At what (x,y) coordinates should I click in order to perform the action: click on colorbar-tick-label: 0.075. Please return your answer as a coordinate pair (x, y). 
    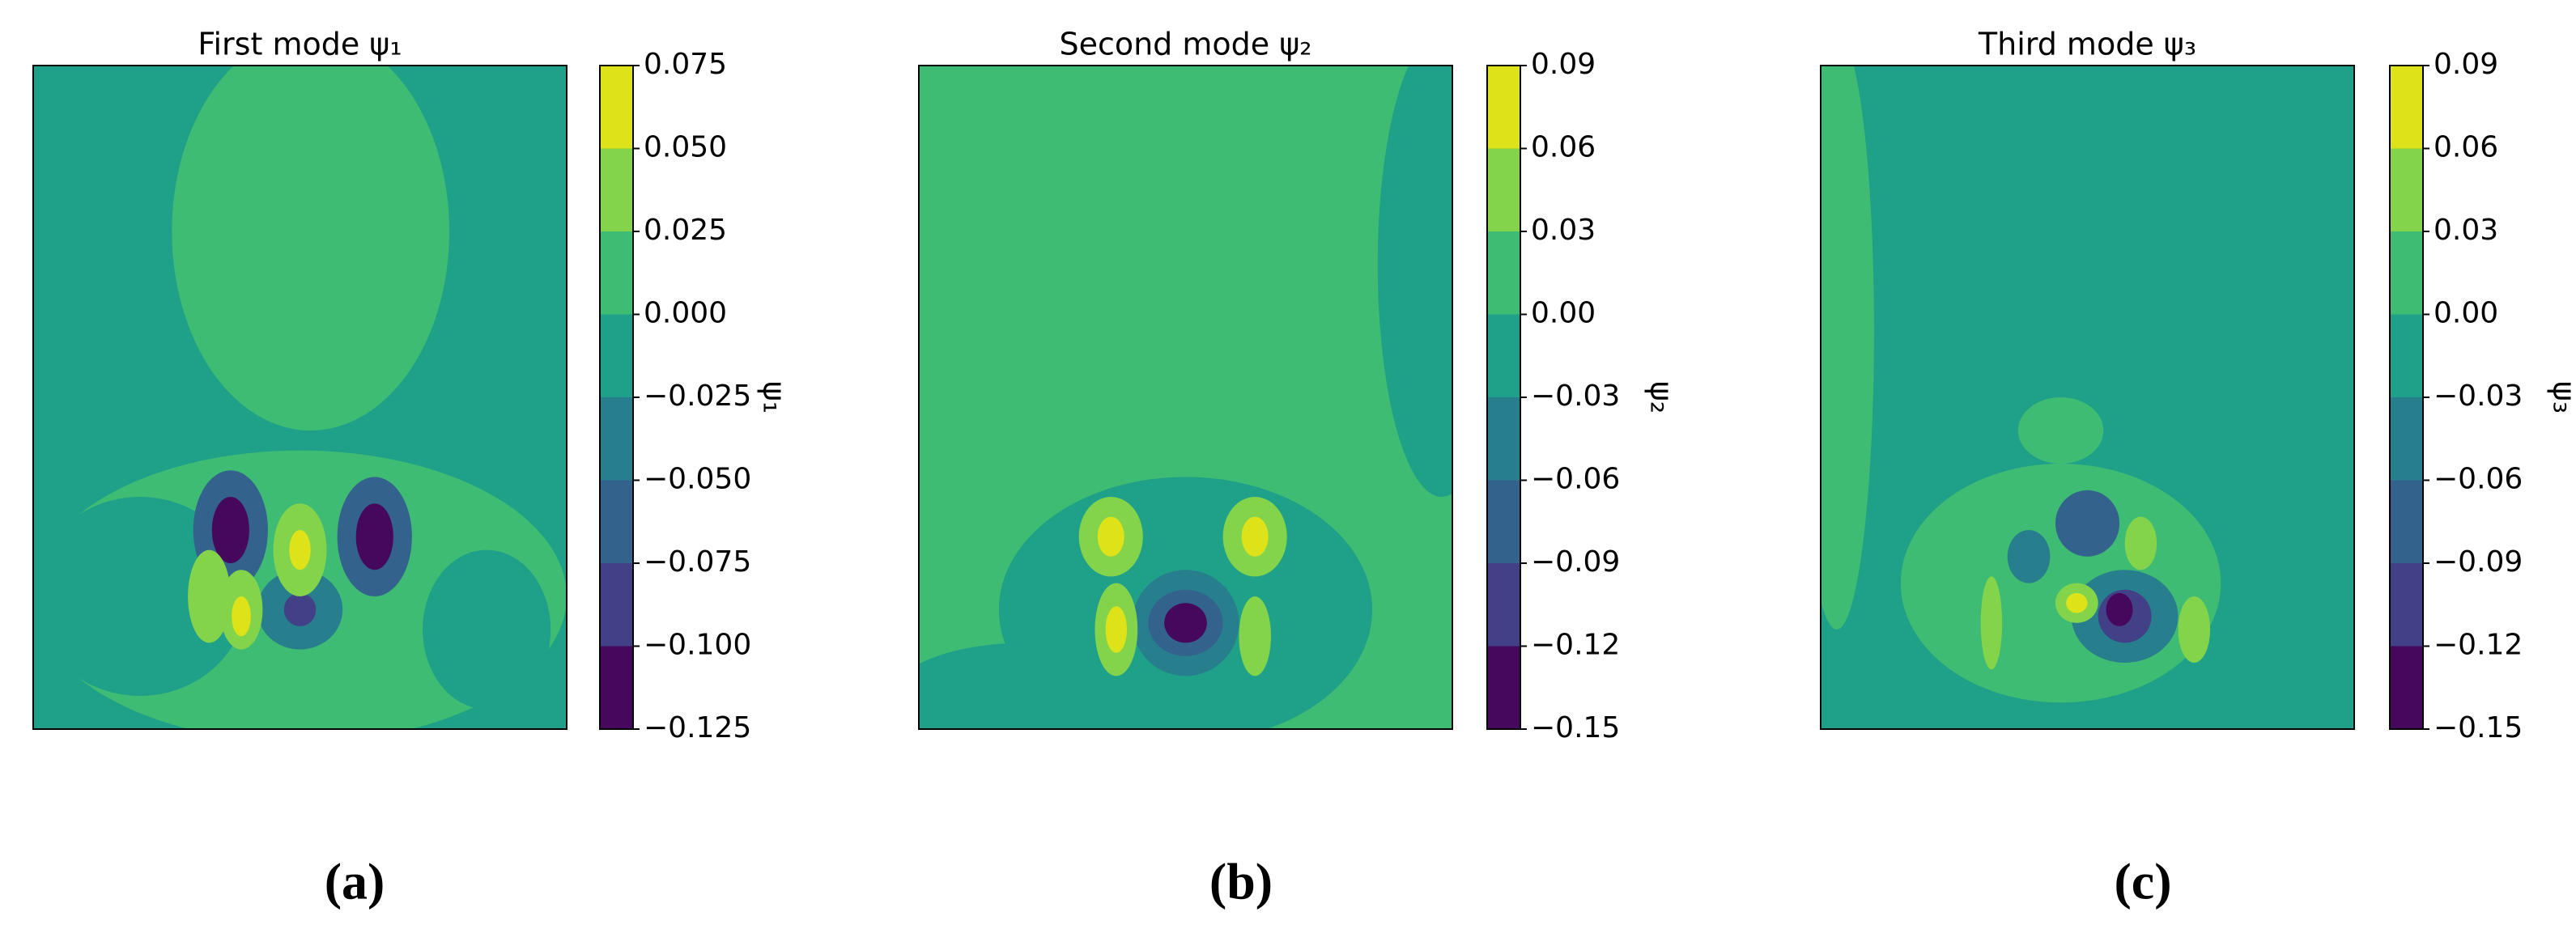
    Looking at the image, I should click on (685, 64).